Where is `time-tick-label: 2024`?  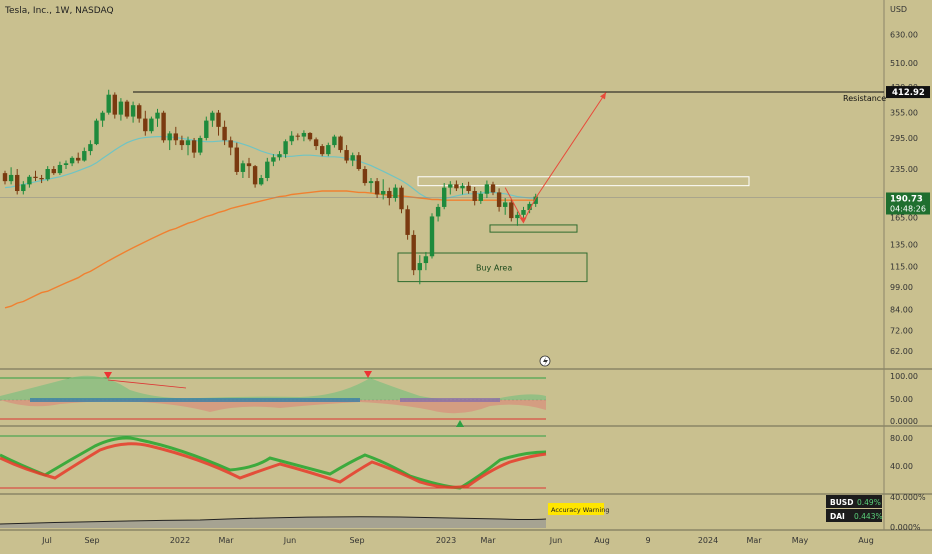
time-tick-label: 2024 is located at coordinates (708, 540).